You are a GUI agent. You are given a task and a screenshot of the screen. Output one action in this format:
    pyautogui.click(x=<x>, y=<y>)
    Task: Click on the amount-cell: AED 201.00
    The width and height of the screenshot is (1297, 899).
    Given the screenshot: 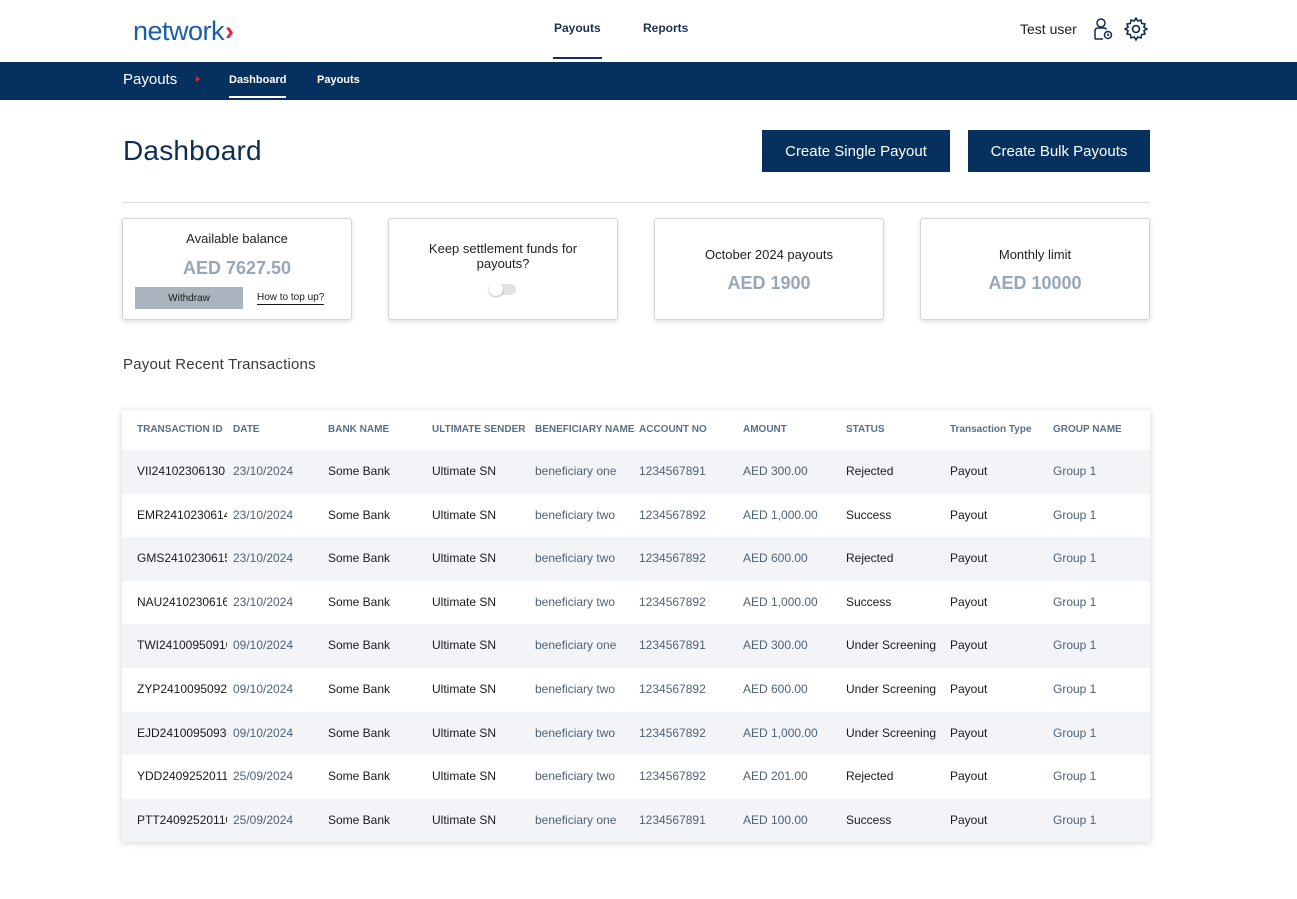 What is the action you would take?
    pyautogui.click(x=775, y=776)
    